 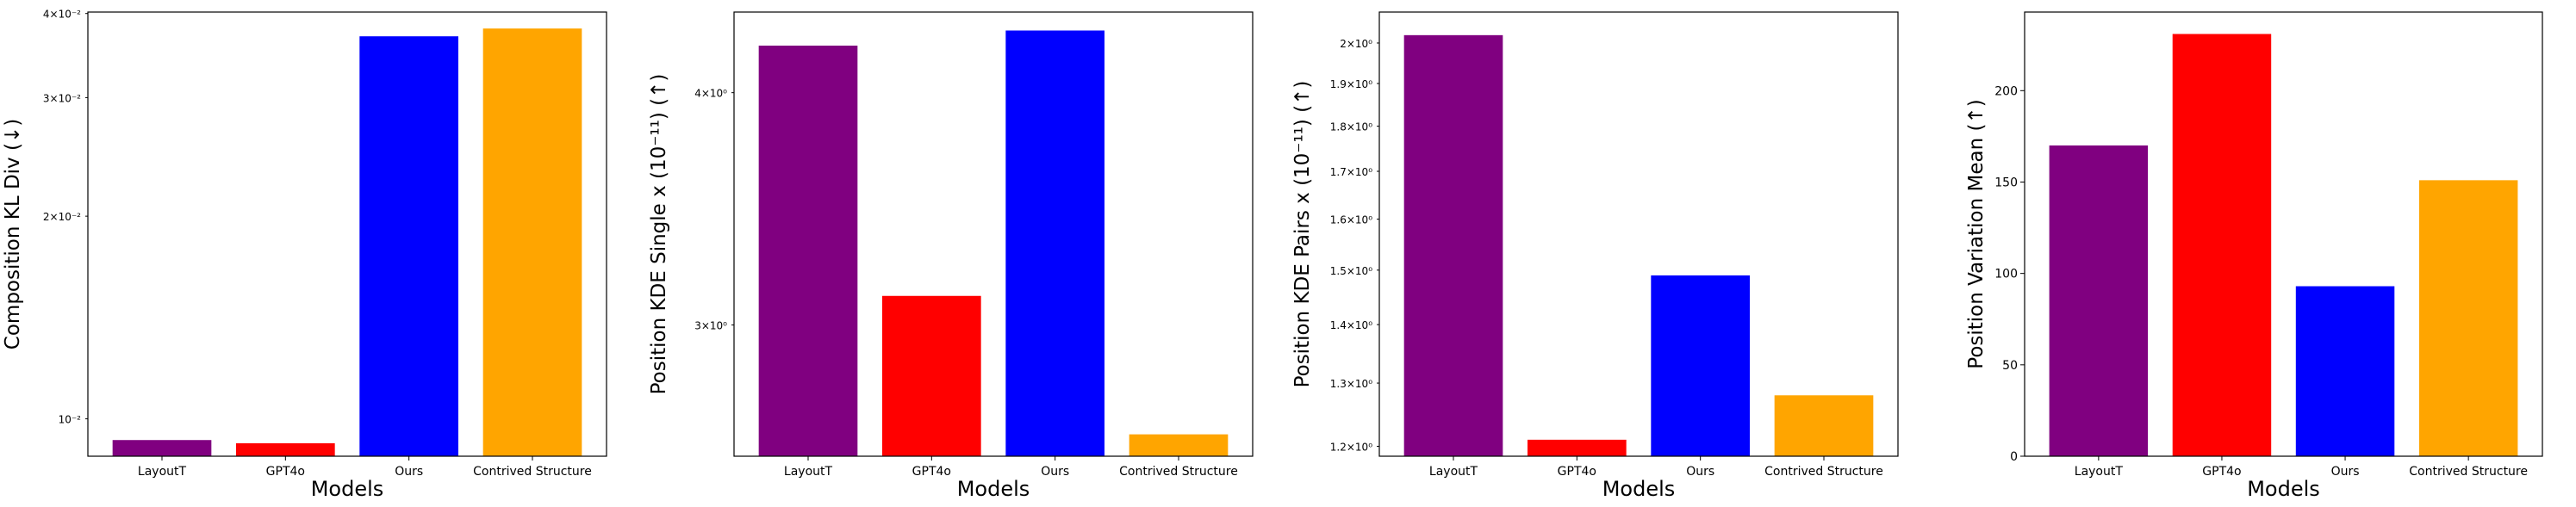 What do you see at coordinates (1351, 384) in the screenshot?
I see `y-tick-label: 1.3×10⁰` at bounding box center [1351, 384].